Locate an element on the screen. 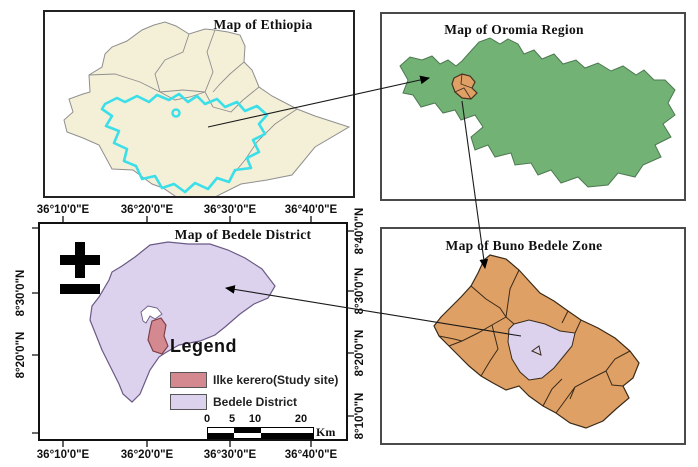  lon-label-top-1: 36°10'0"E is located at coordinates (63, 210).